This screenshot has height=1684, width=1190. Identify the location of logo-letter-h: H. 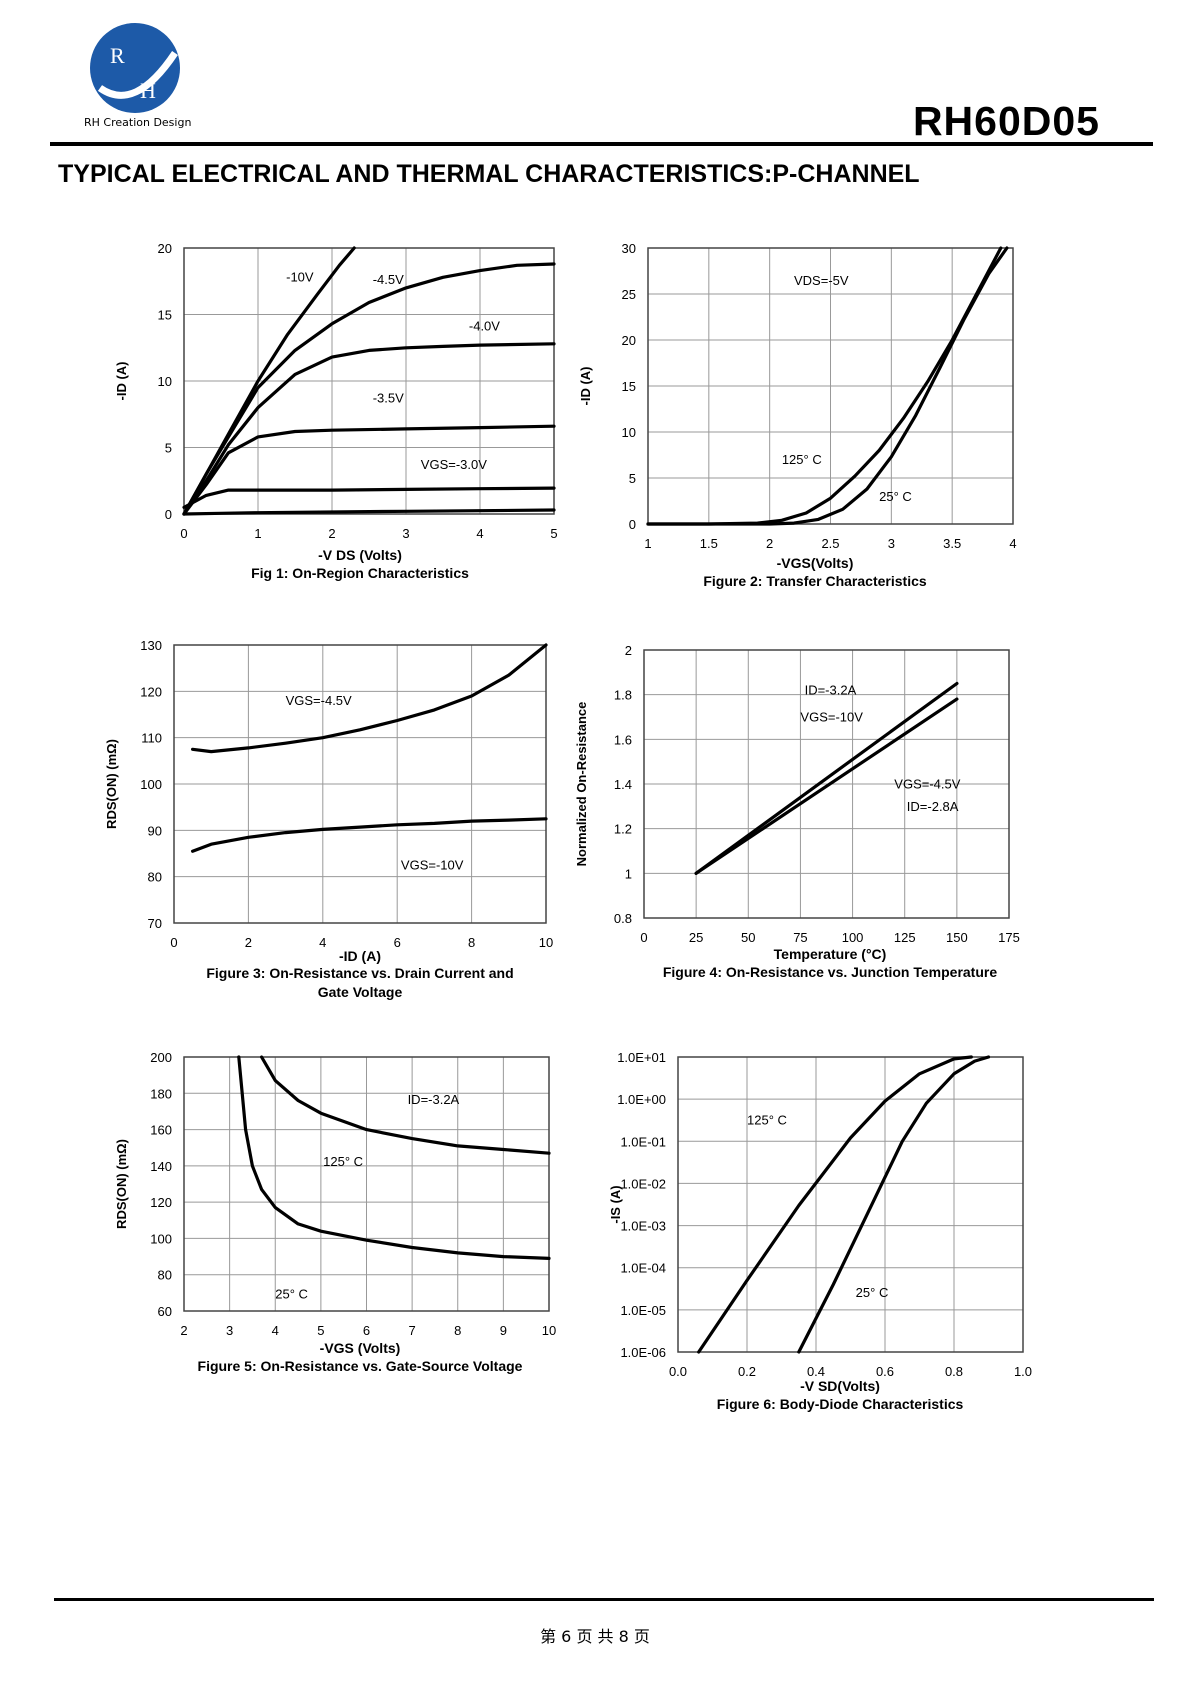
(148, 90).